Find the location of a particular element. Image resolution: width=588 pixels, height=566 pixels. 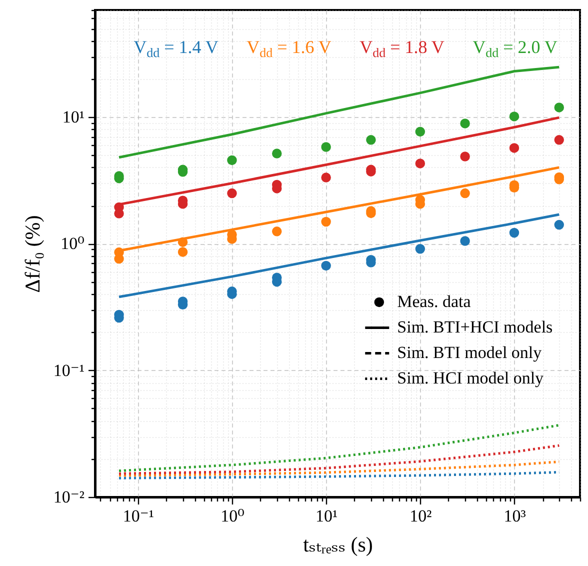

annotation: Sim. BTI+HCI models is located at coordinates (475, 327).